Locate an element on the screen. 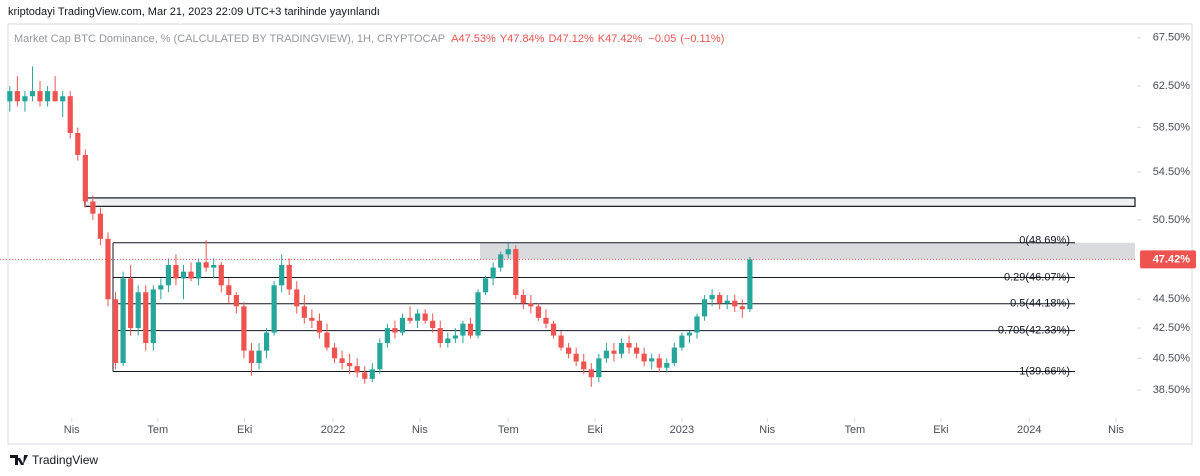 This screenshot has width=1200, height=476. y-tick-label: 40.50% is located at coordinates (1172, 358).